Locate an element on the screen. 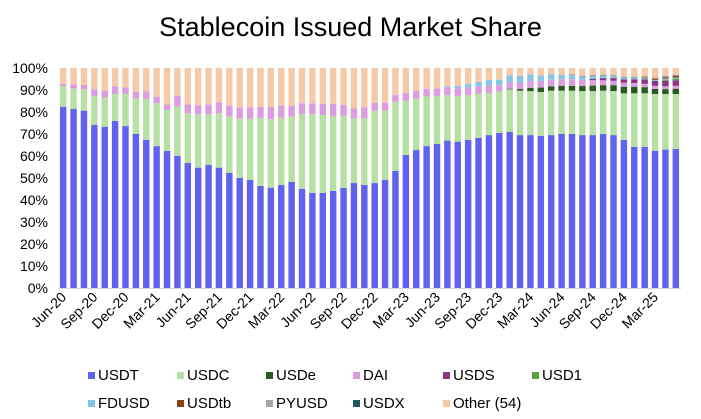  legend-label: USDT is located at coordinates (118, 375).